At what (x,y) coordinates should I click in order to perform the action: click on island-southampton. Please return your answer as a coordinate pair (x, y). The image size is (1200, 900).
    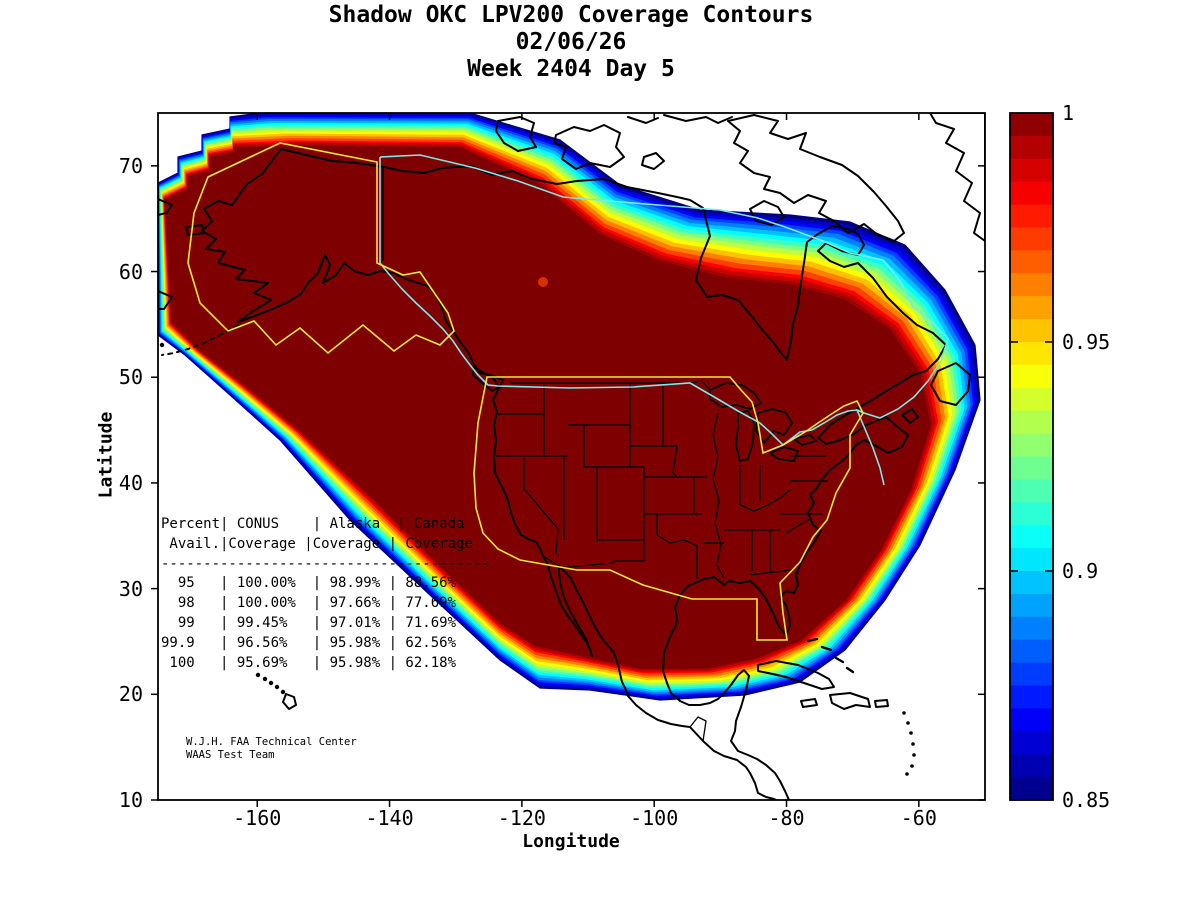
    Looking at the image, I should click on (767, 213).